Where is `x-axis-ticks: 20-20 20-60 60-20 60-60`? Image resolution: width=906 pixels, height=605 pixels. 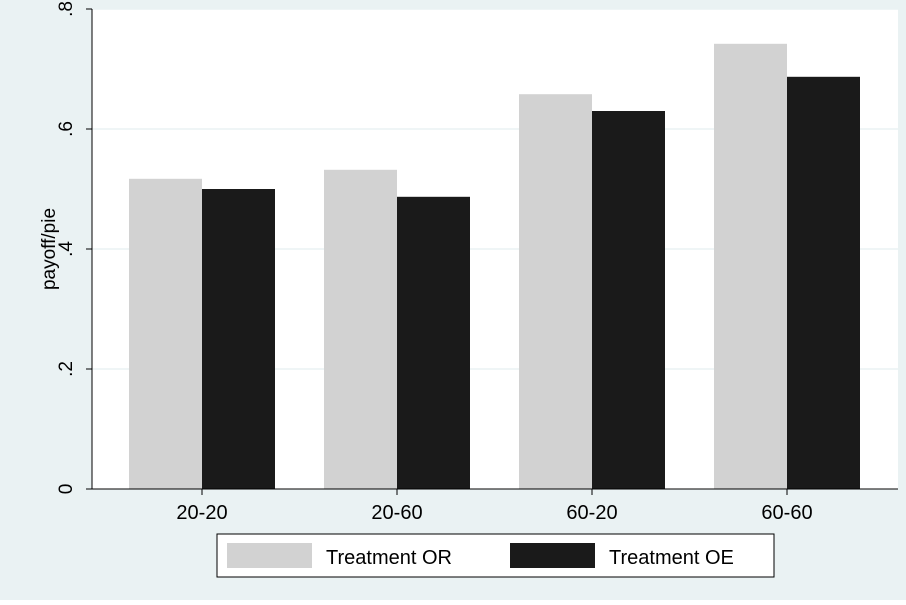 x-axis-ticks: 20-20 20-60 60-20 60-60 is located at coordinates (494, 506).